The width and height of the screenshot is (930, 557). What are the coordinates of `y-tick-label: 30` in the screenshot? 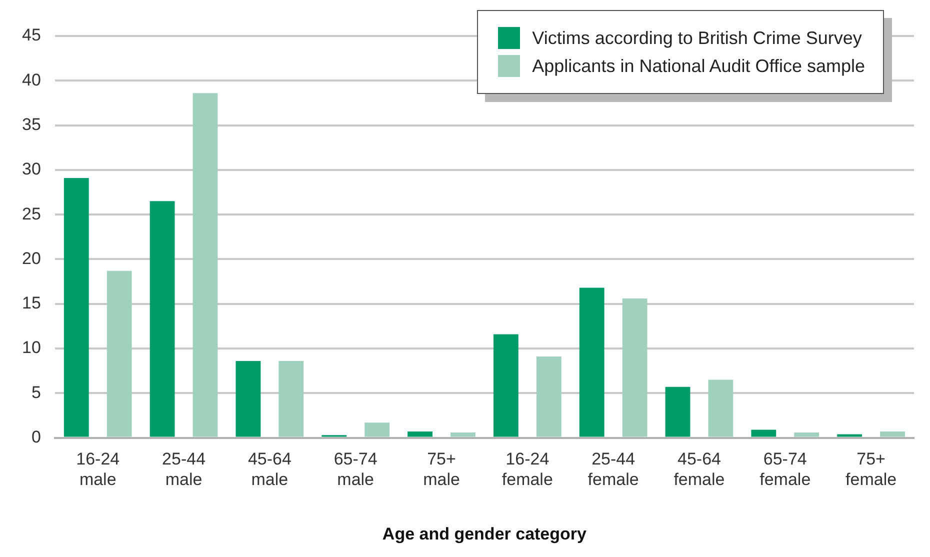 It's located at (31, 169).